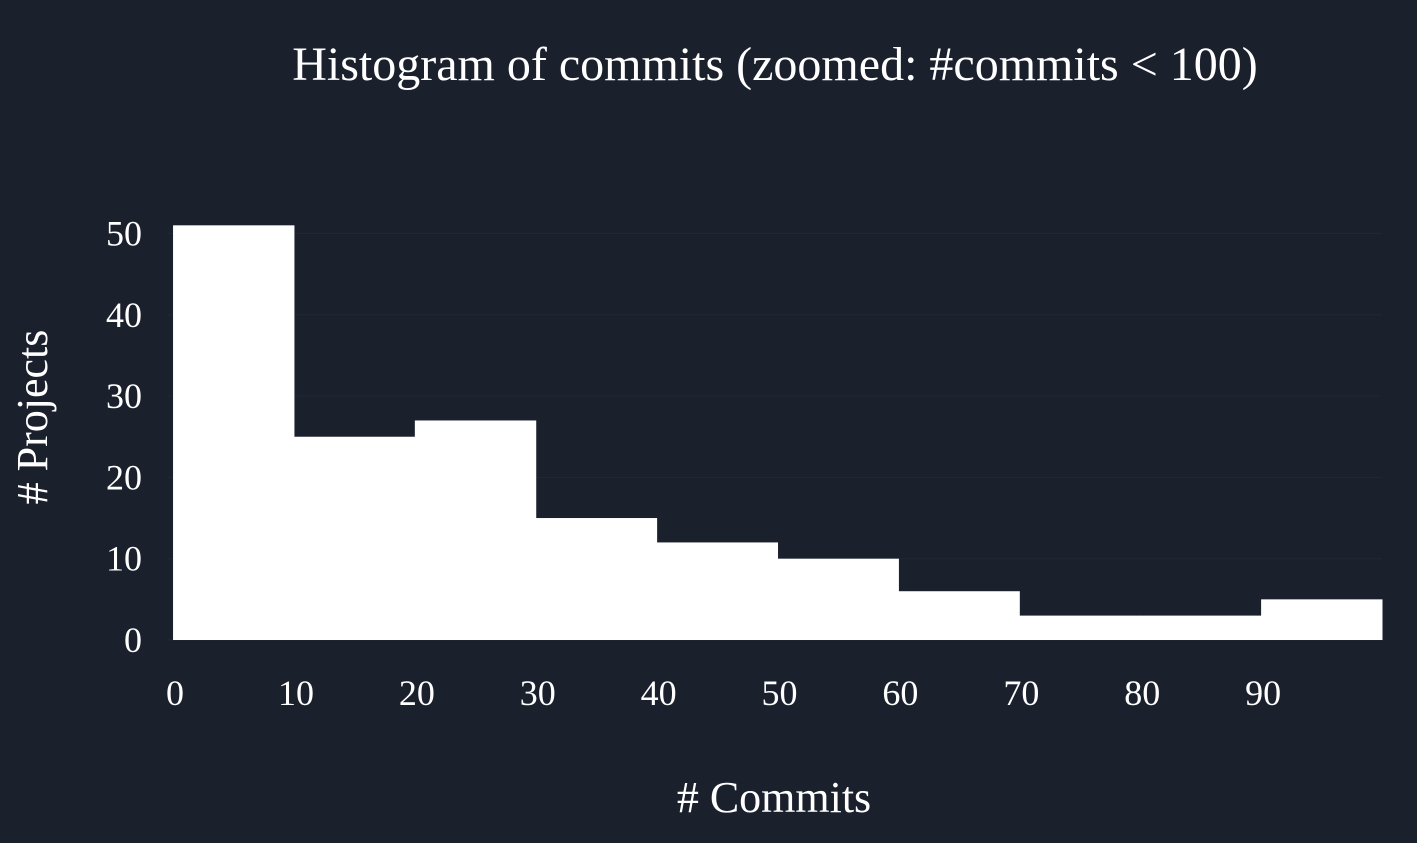  What do you see at coordinates (124, 233) in the screenshot?
I see `y-tick-label-50: 50` at bounding box center [124, 233].